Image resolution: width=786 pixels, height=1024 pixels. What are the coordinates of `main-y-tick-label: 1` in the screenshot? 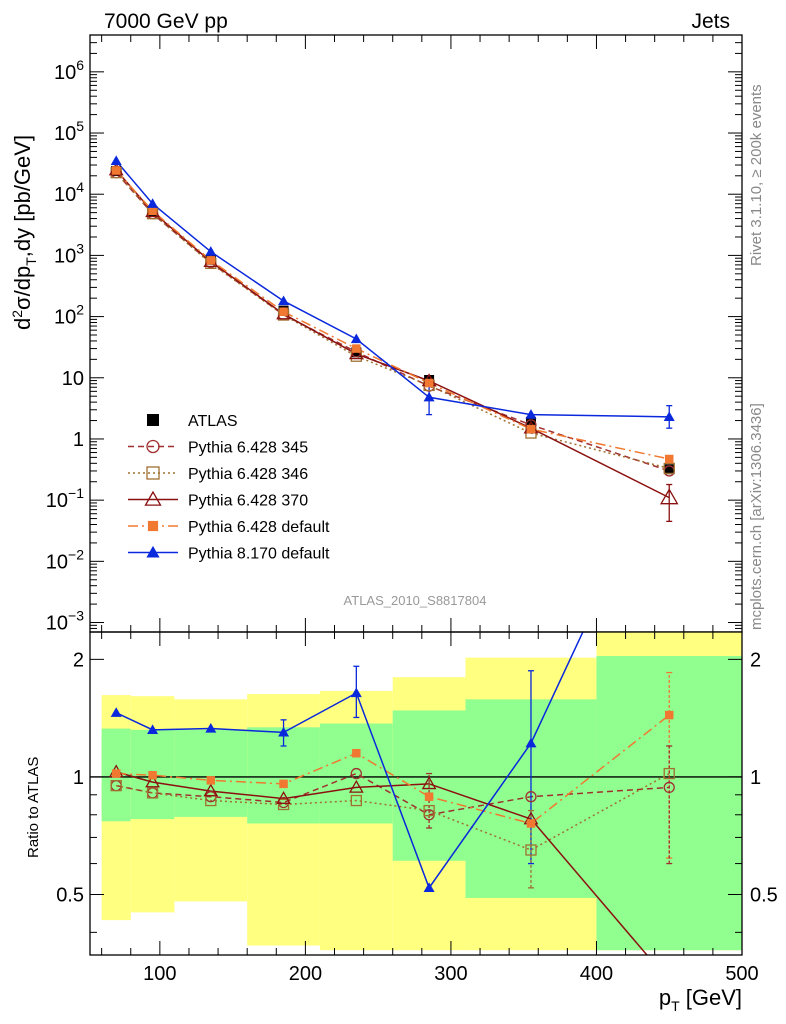 It's located at (78, 440).